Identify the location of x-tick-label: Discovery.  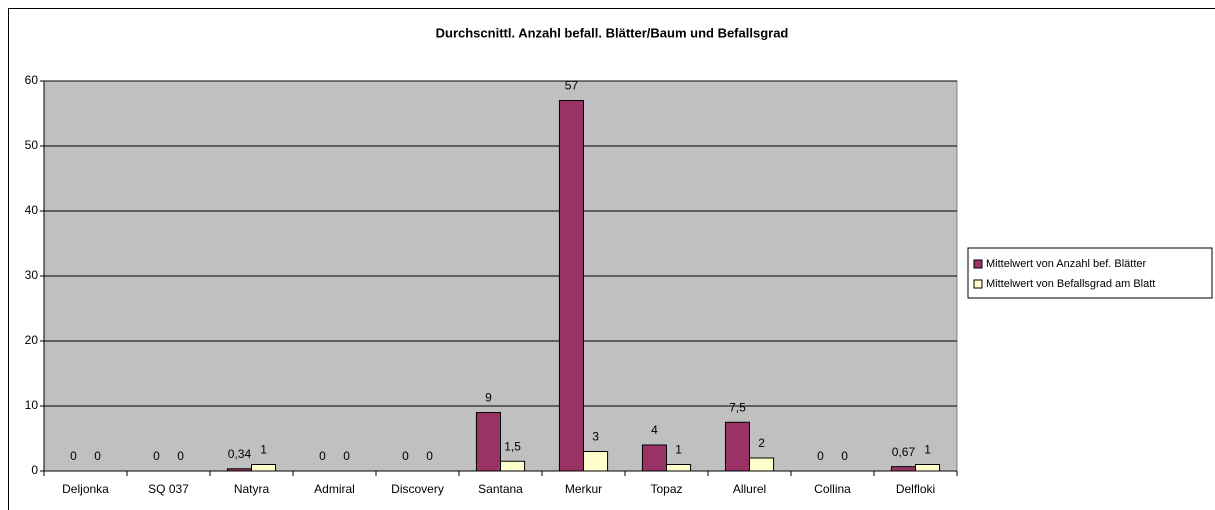
(417, 489).